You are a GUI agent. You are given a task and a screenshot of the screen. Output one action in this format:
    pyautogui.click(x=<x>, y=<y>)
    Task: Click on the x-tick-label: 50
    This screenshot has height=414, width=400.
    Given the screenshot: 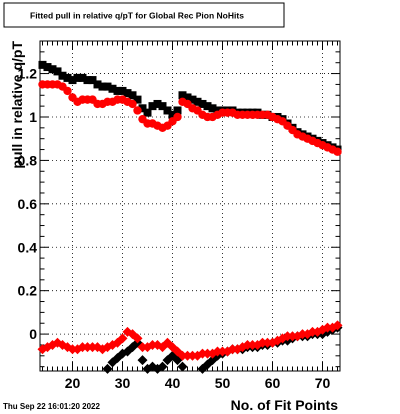 What is the action you would take?
    pyautogui.click(x=223, y=383)
    